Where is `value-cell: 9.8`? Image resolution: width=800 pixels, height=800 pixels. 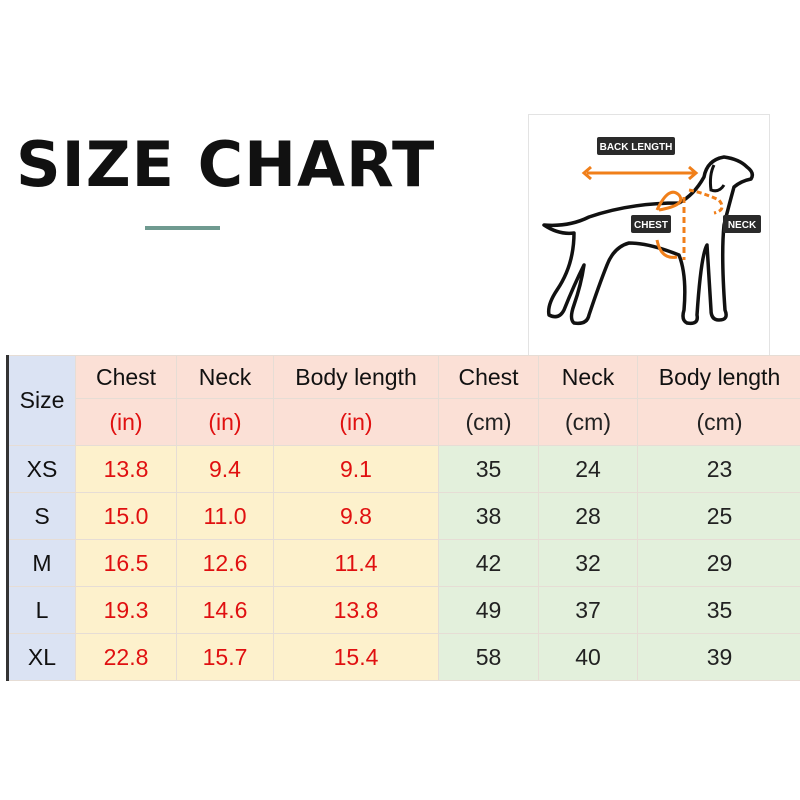 value-cell: 9.8 is located at coordinates (356, 516).